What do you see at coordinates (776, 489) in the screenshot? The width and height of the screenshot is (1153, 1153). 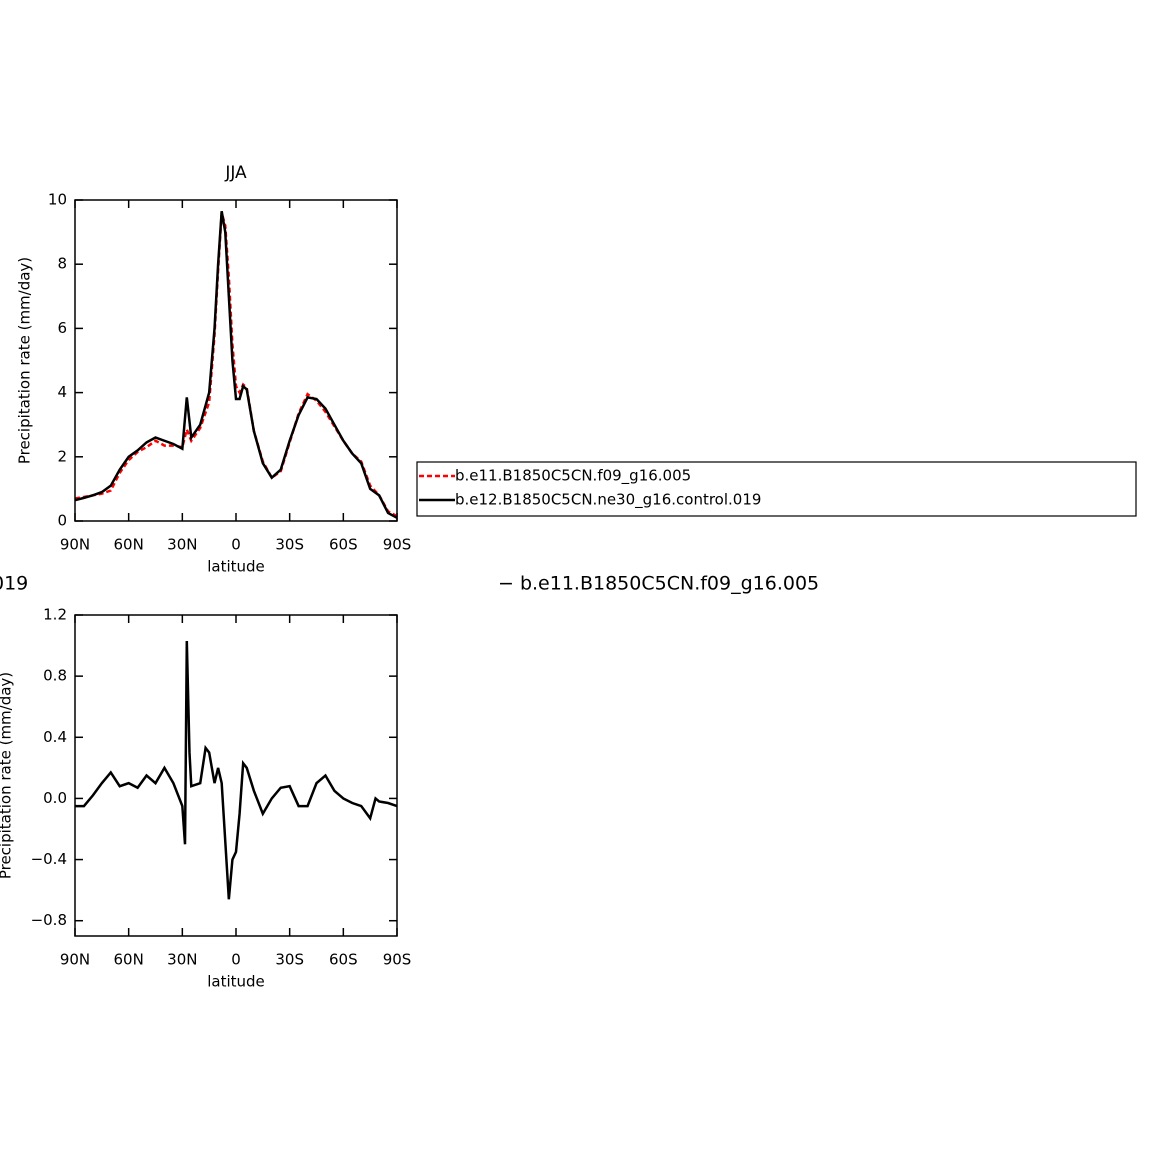 I see `legend-box` at bounding box center [776, 489].